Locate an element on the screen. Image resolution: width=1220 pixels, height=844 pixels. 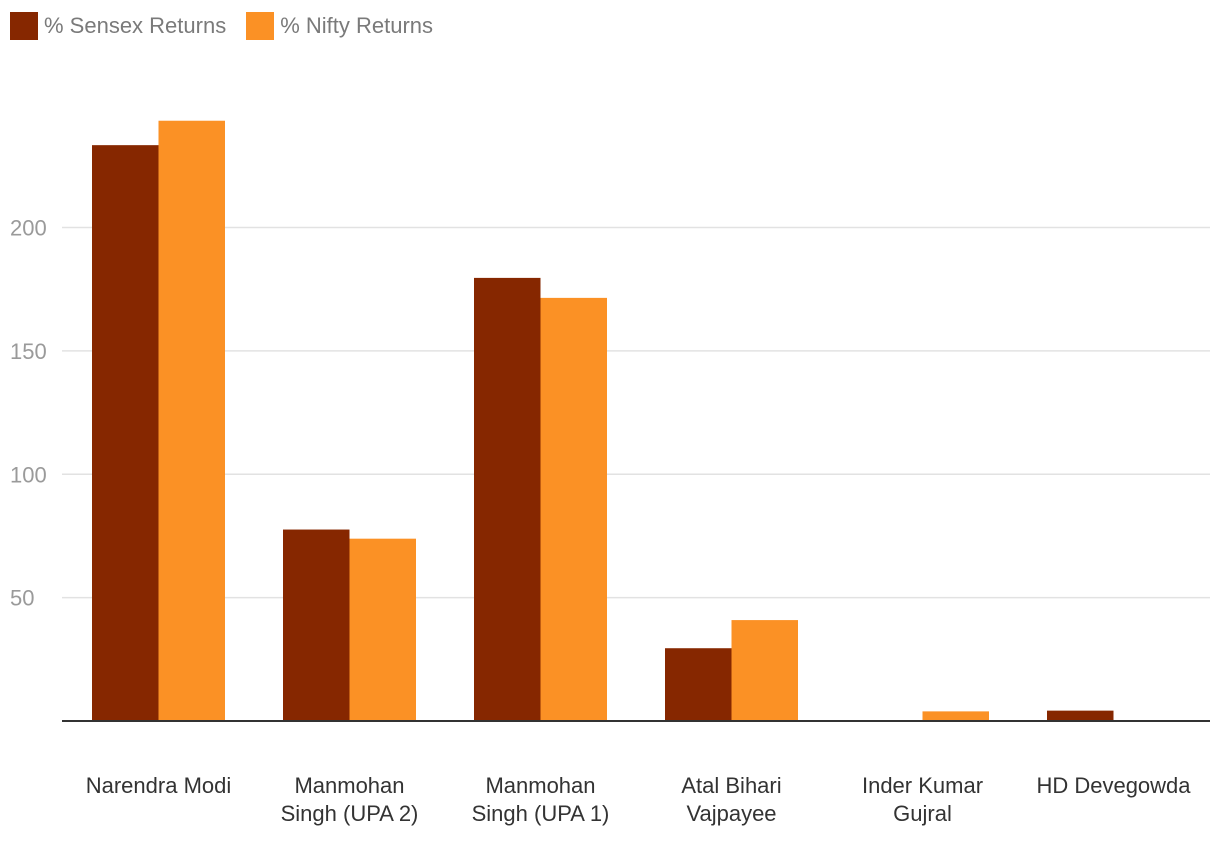
x-tick-label-4-1: Gujral is located at coordinates (922, 813).